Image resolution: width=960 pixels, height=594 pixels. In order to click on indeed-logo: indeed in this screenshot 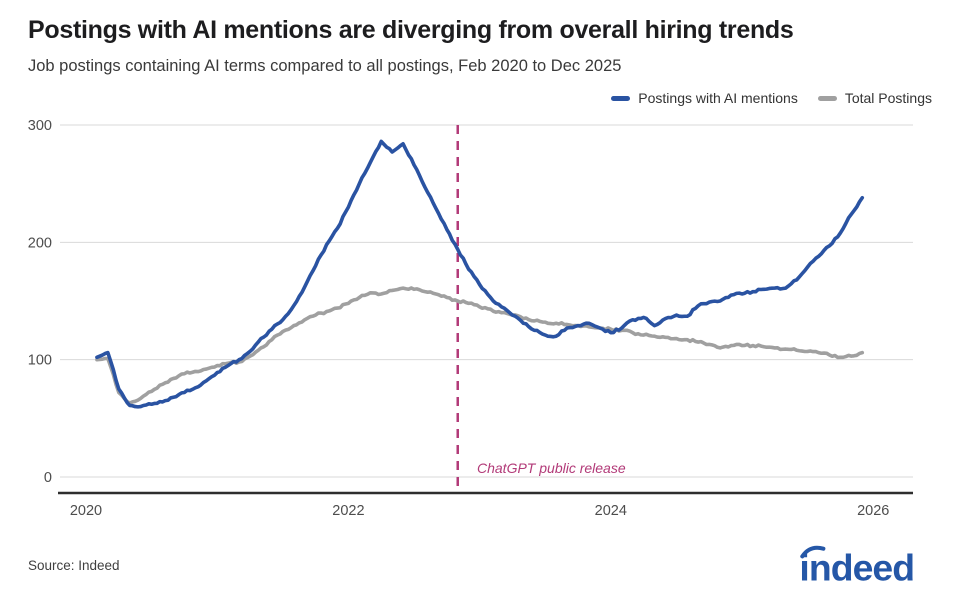, I will do `click(857, 566)`.